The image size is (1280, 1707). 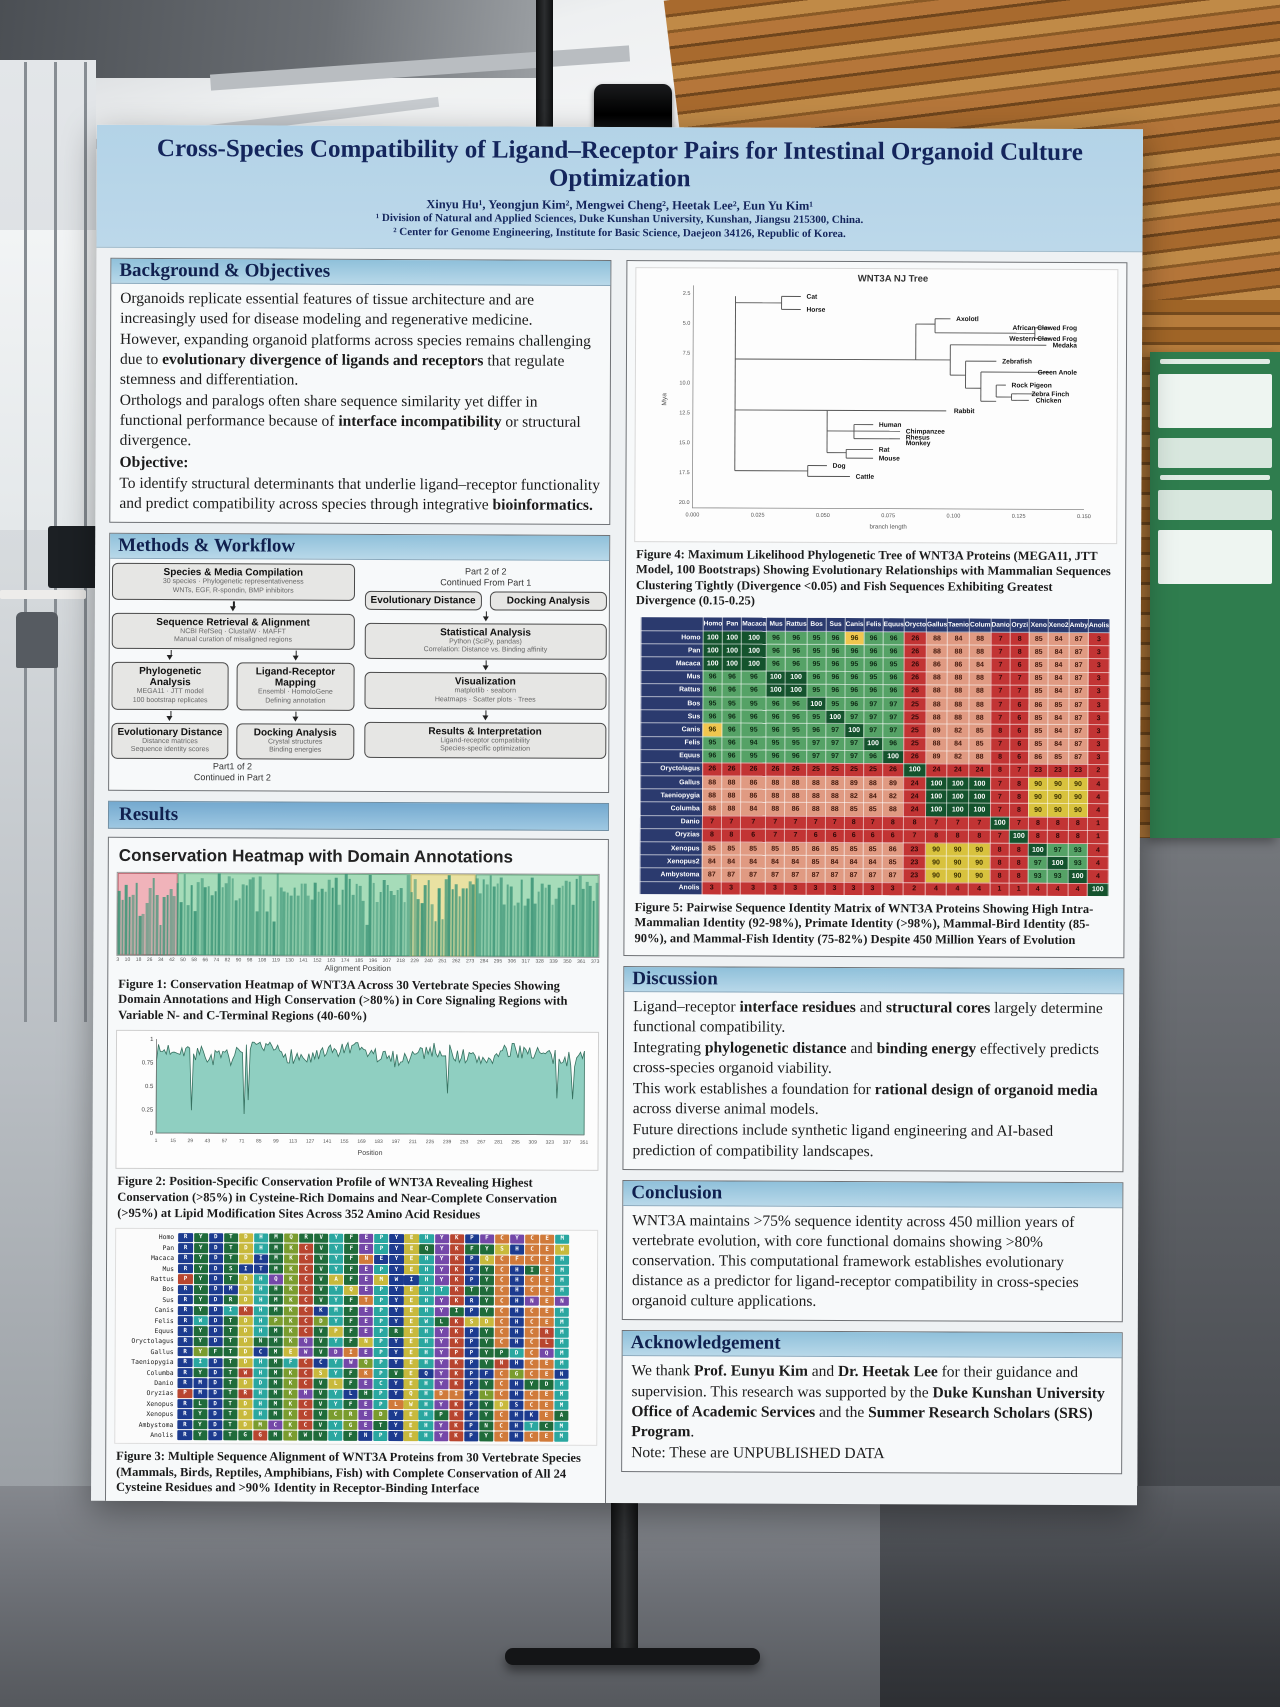 I want to click on matrix-cell: 1, so click(x=1098, y=824).